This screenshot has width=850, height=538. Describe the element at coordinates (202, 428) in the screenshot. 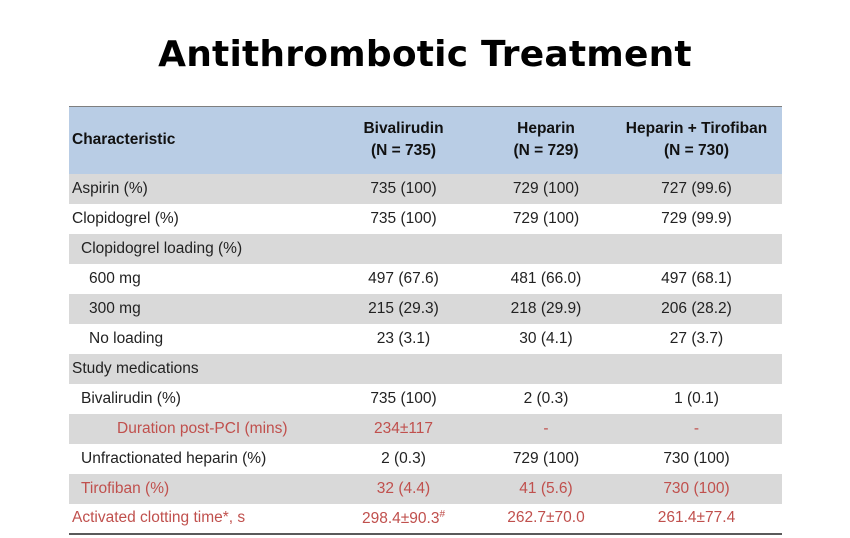

I see `row-label: Duration post-PCI (mins)` at that location.